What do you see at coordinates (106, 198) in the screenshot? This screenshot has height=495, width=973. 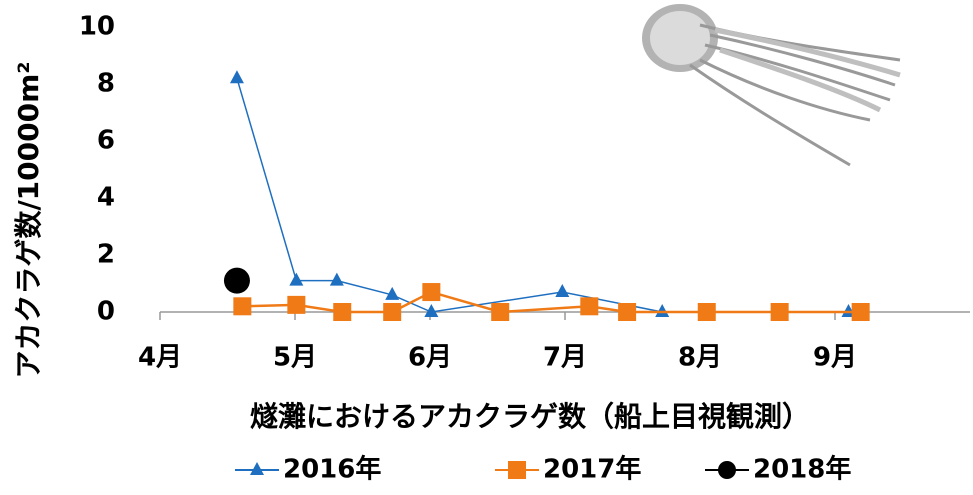 I see `y-tick-label: 4` at bounding box center [106, 198].